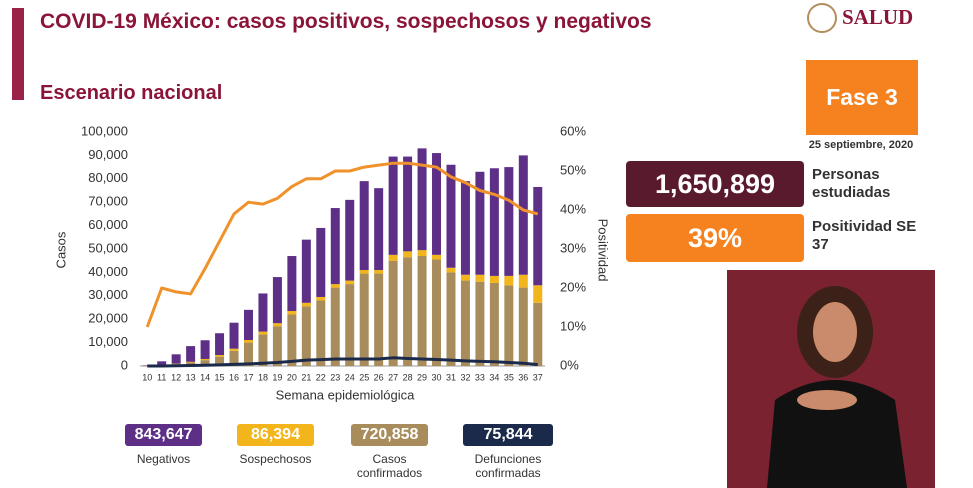  Describe the element at coordinates (837, 434) in the screenshot. I see `body` at that location.